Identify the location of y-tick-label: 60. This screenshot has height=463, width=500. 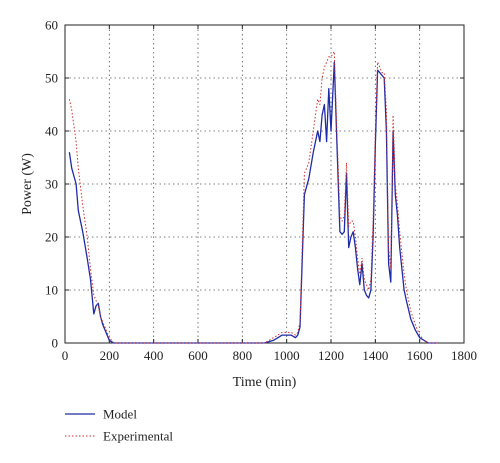
(51, 25).